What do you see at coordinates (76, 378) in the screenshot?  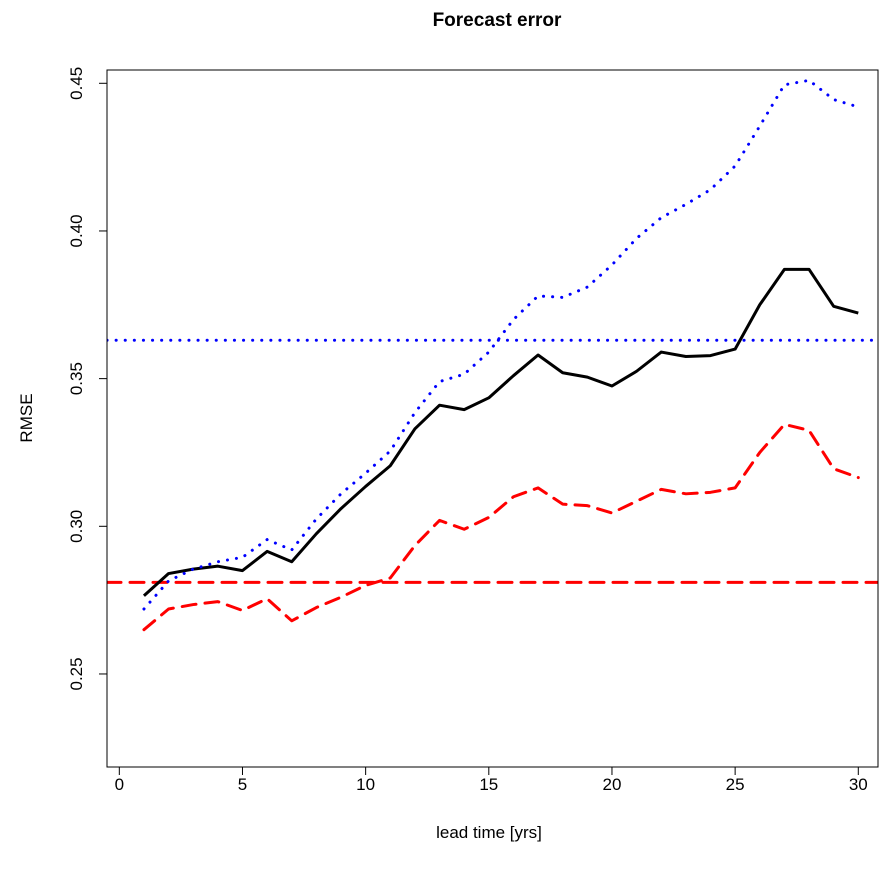 I see `y-tick-label: 0.35` at bounding box center [76, 378].